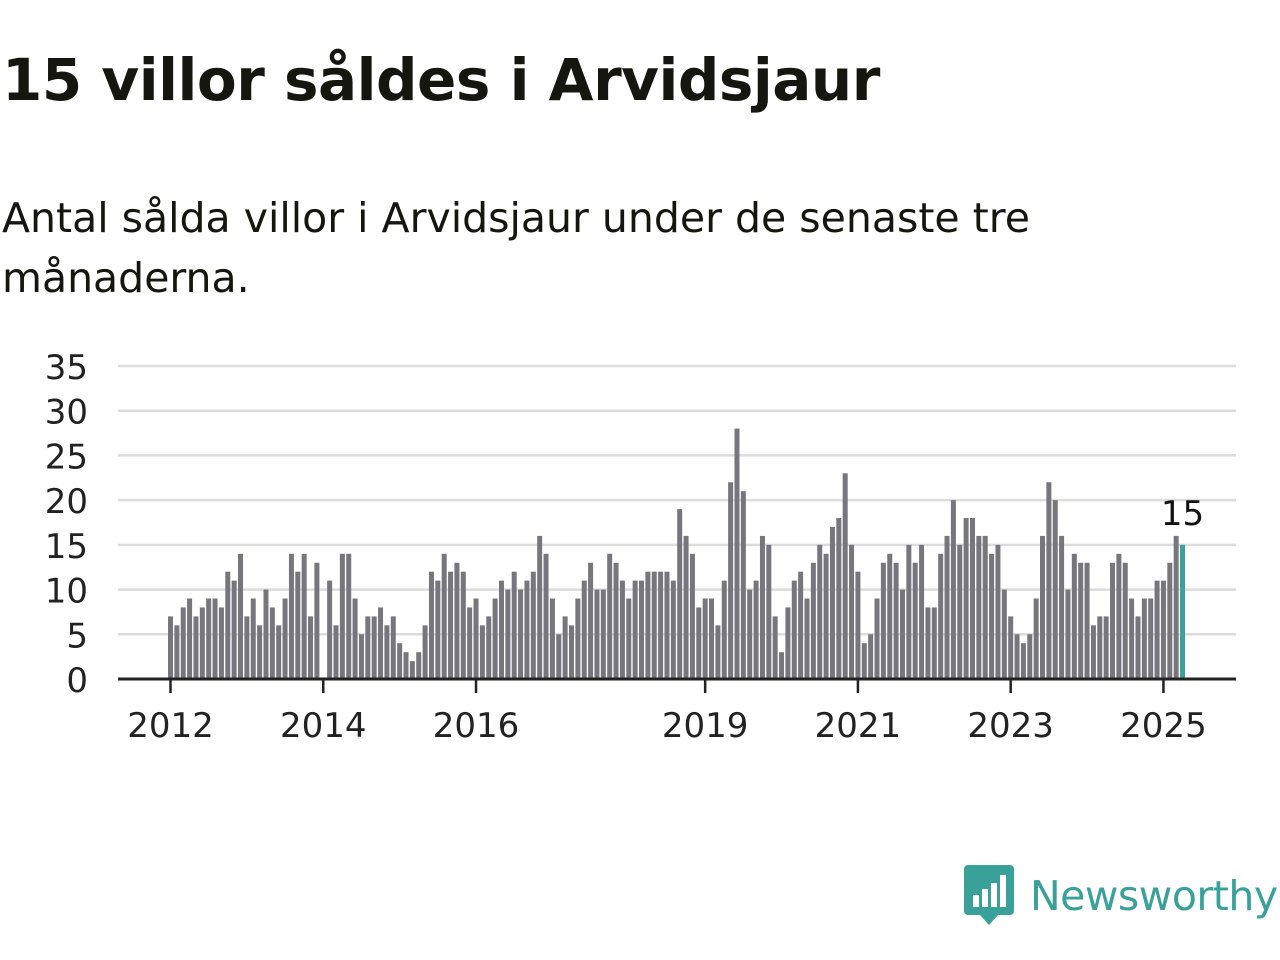  Describe the element at coordinates (1183, 611) in the screenshot. I see `bar-highlight` at that location.